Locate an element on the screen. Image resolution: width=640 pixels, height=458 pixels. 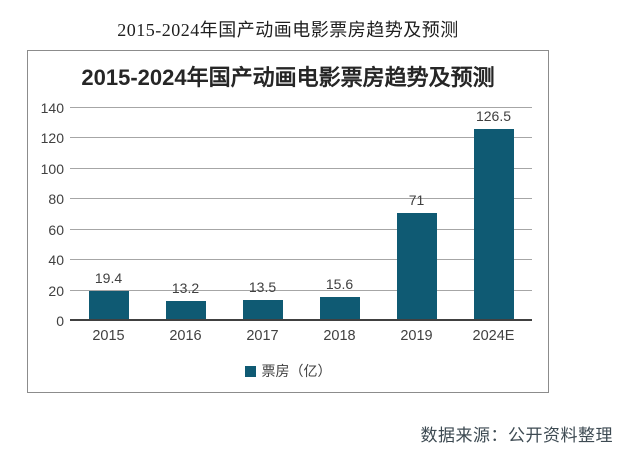
bar-2015 is located at coordinates (108, 306).